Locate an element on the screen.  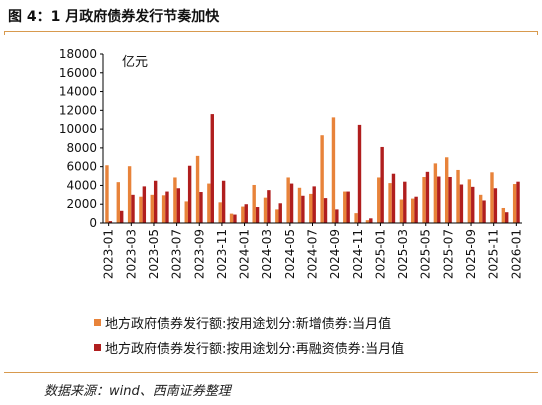
y-tick-label: 6000 is located at coordinates (81, 167).